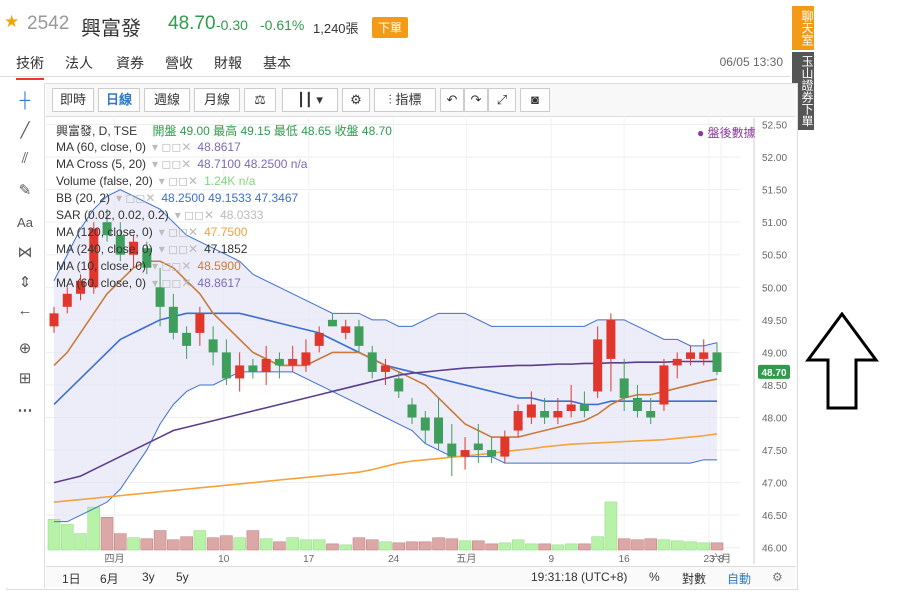 This screenshot has height=600, width=900. What do you see at coordinates (390, 27) in the screenshot?
I see `order-button: 下單` at bounding box center [390, 27].